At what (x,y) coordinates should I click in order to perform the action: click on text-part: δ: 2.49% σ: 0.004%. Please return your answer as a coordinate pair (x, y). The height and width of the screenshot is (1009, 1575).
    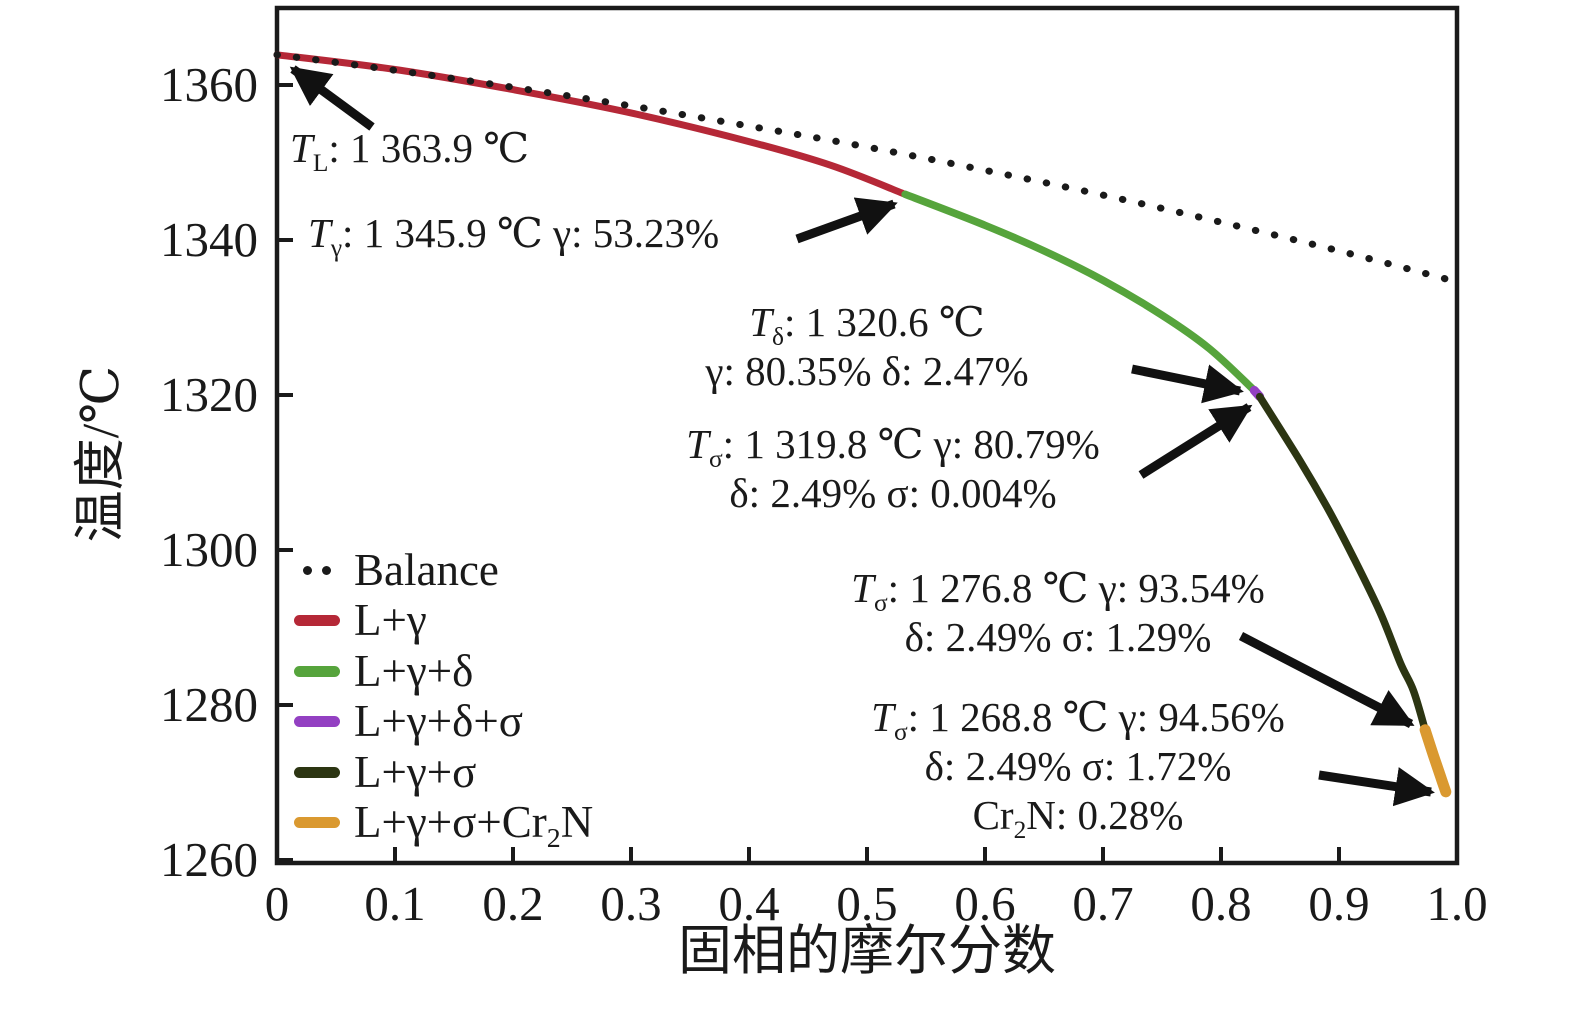
    Looking at the image, I should click on (893, 492).